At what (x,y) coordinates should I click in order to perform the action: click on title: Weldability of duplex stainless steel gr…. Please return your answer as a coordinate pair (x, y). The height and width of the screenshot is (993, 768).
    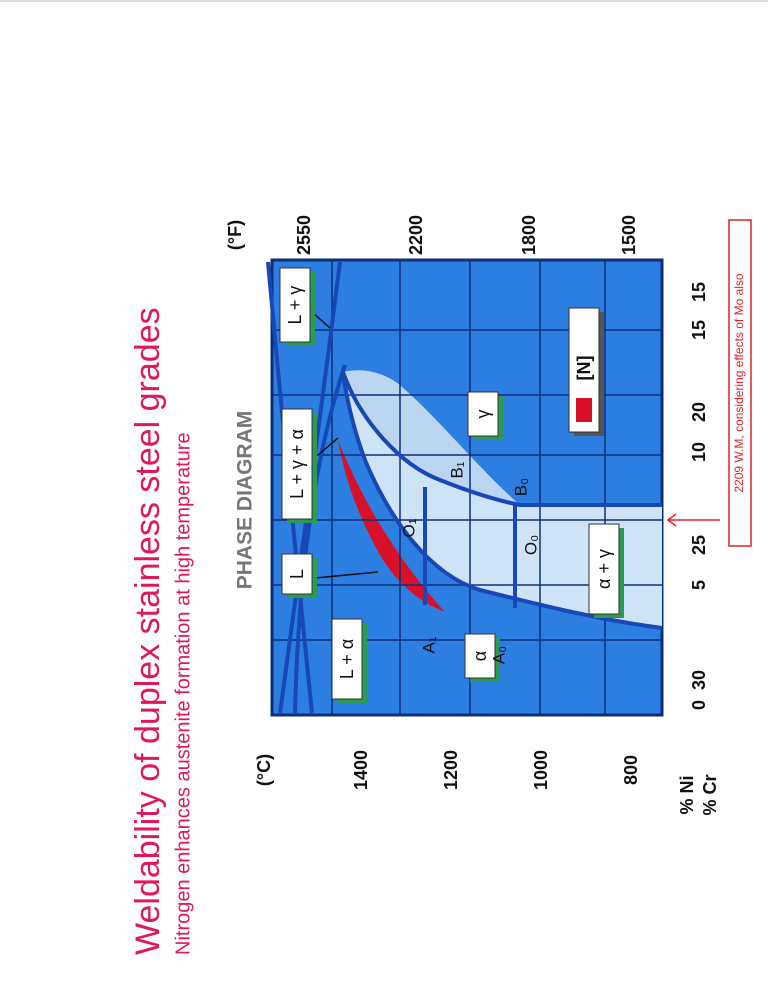
    Looking at the image, I should click on (148, 631).